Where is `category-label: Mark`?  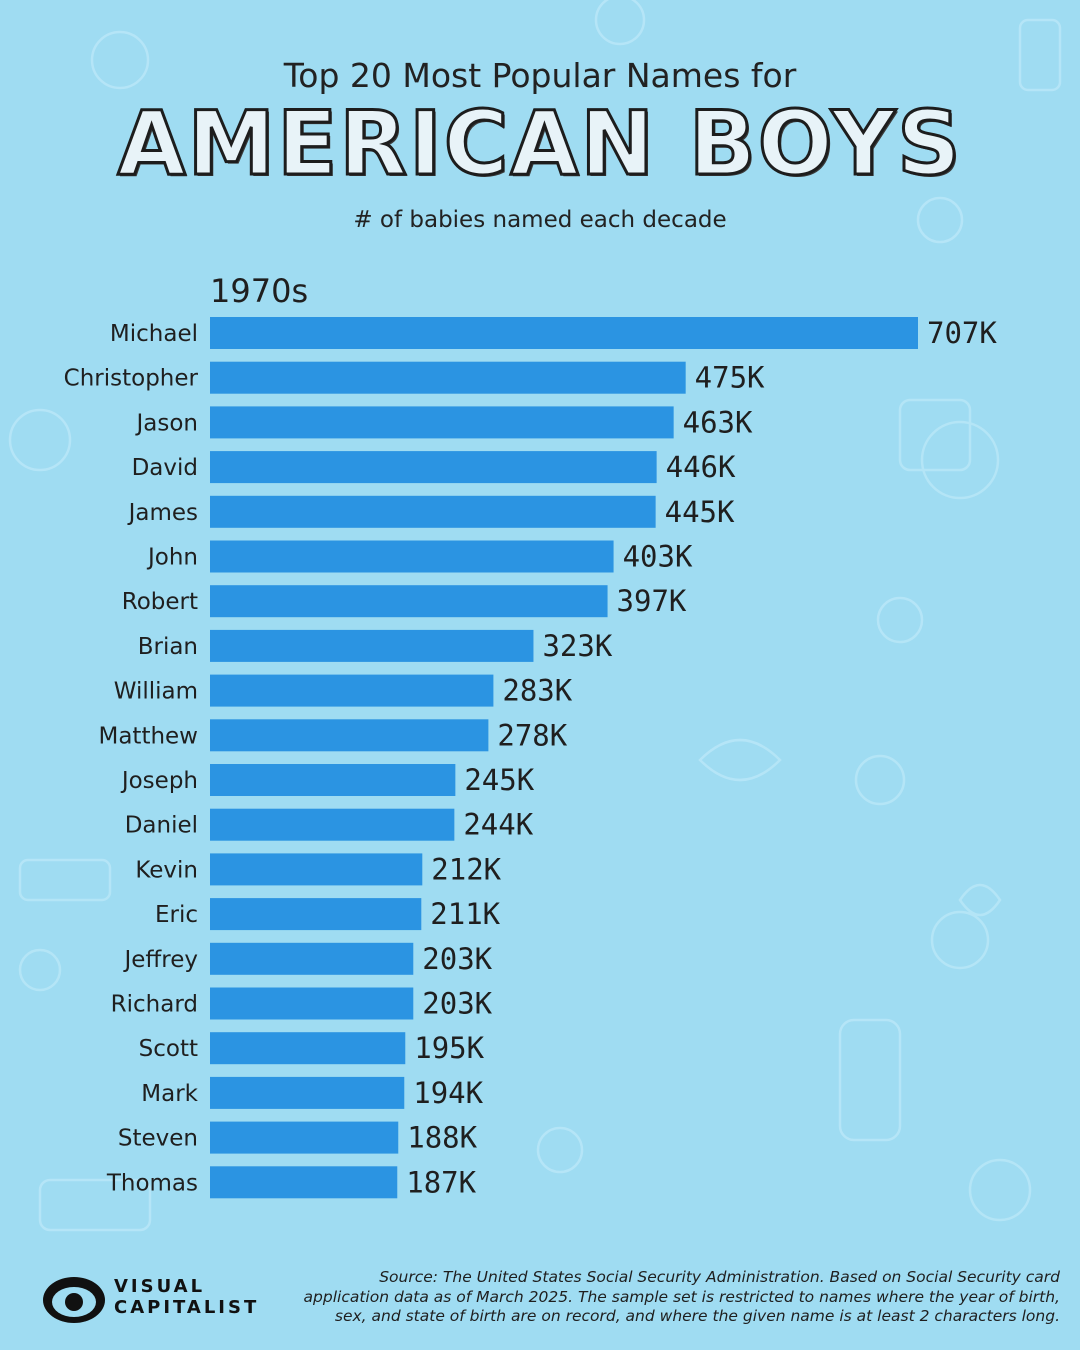
category-label: Mark is located at coordinates (169, 1094).